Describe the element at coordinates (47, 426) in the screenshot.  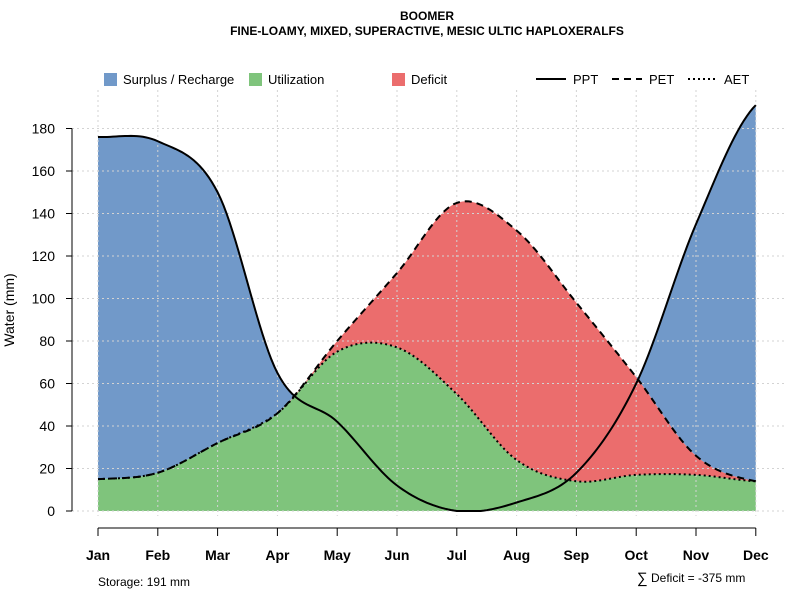
I see `y-tick-label: 40` at that location.